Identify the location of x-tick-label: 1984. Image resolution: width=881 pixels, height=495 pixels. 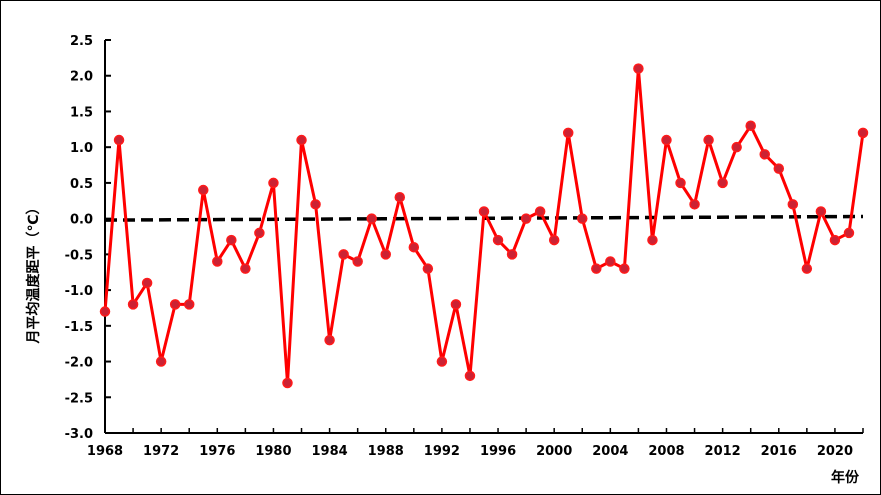
(329, 451).